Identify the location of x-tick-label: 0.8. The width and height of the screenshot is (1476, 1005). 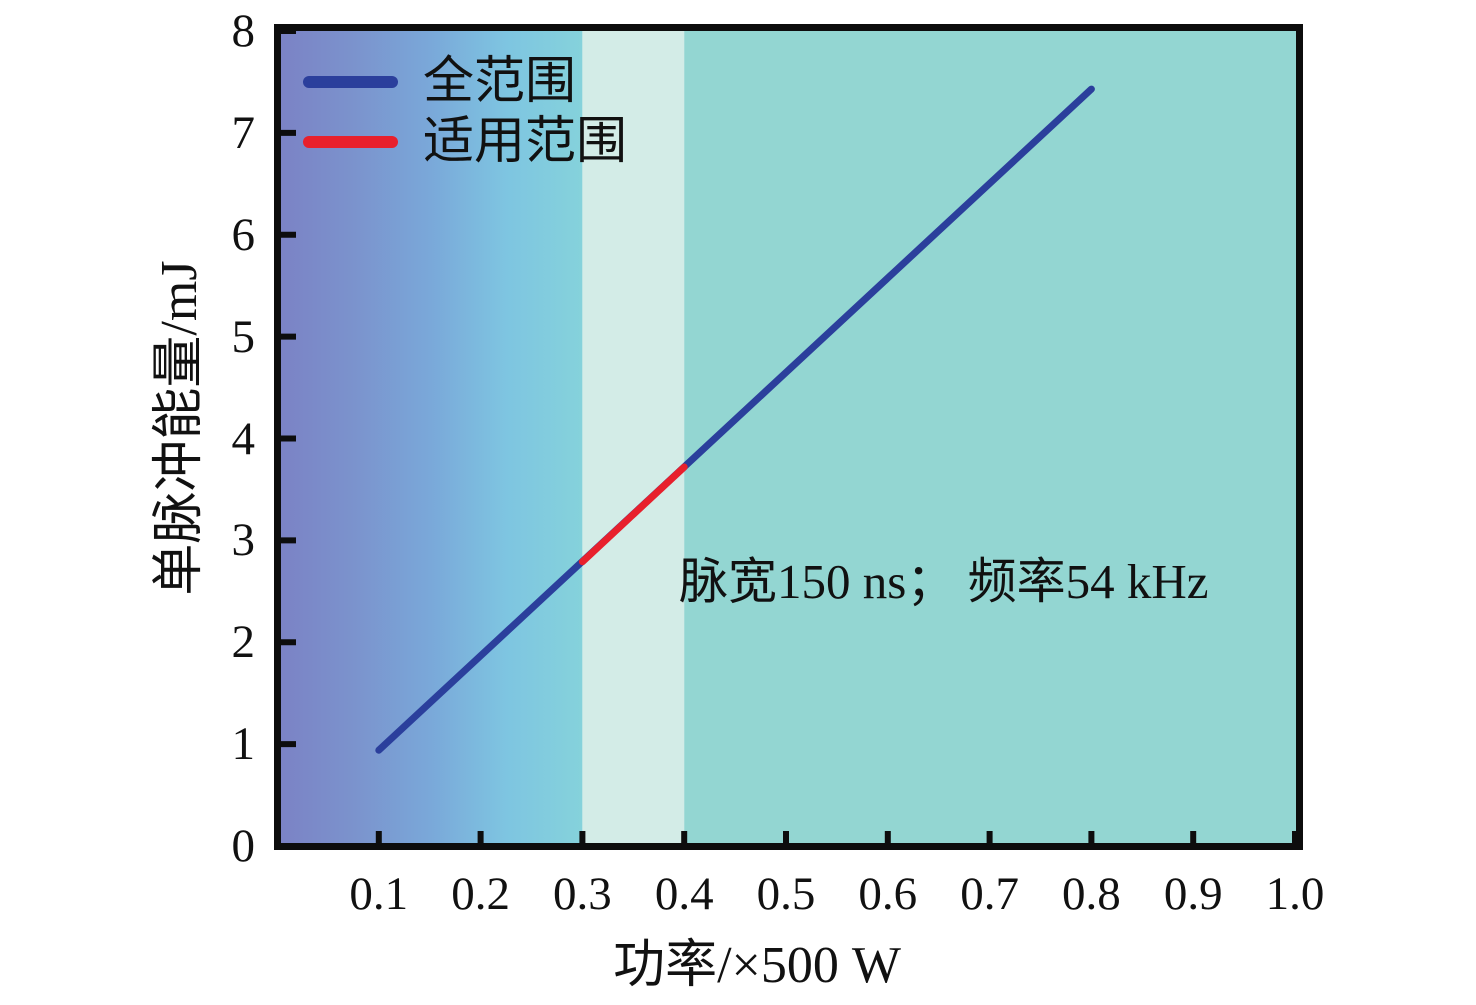
(1091, 894).